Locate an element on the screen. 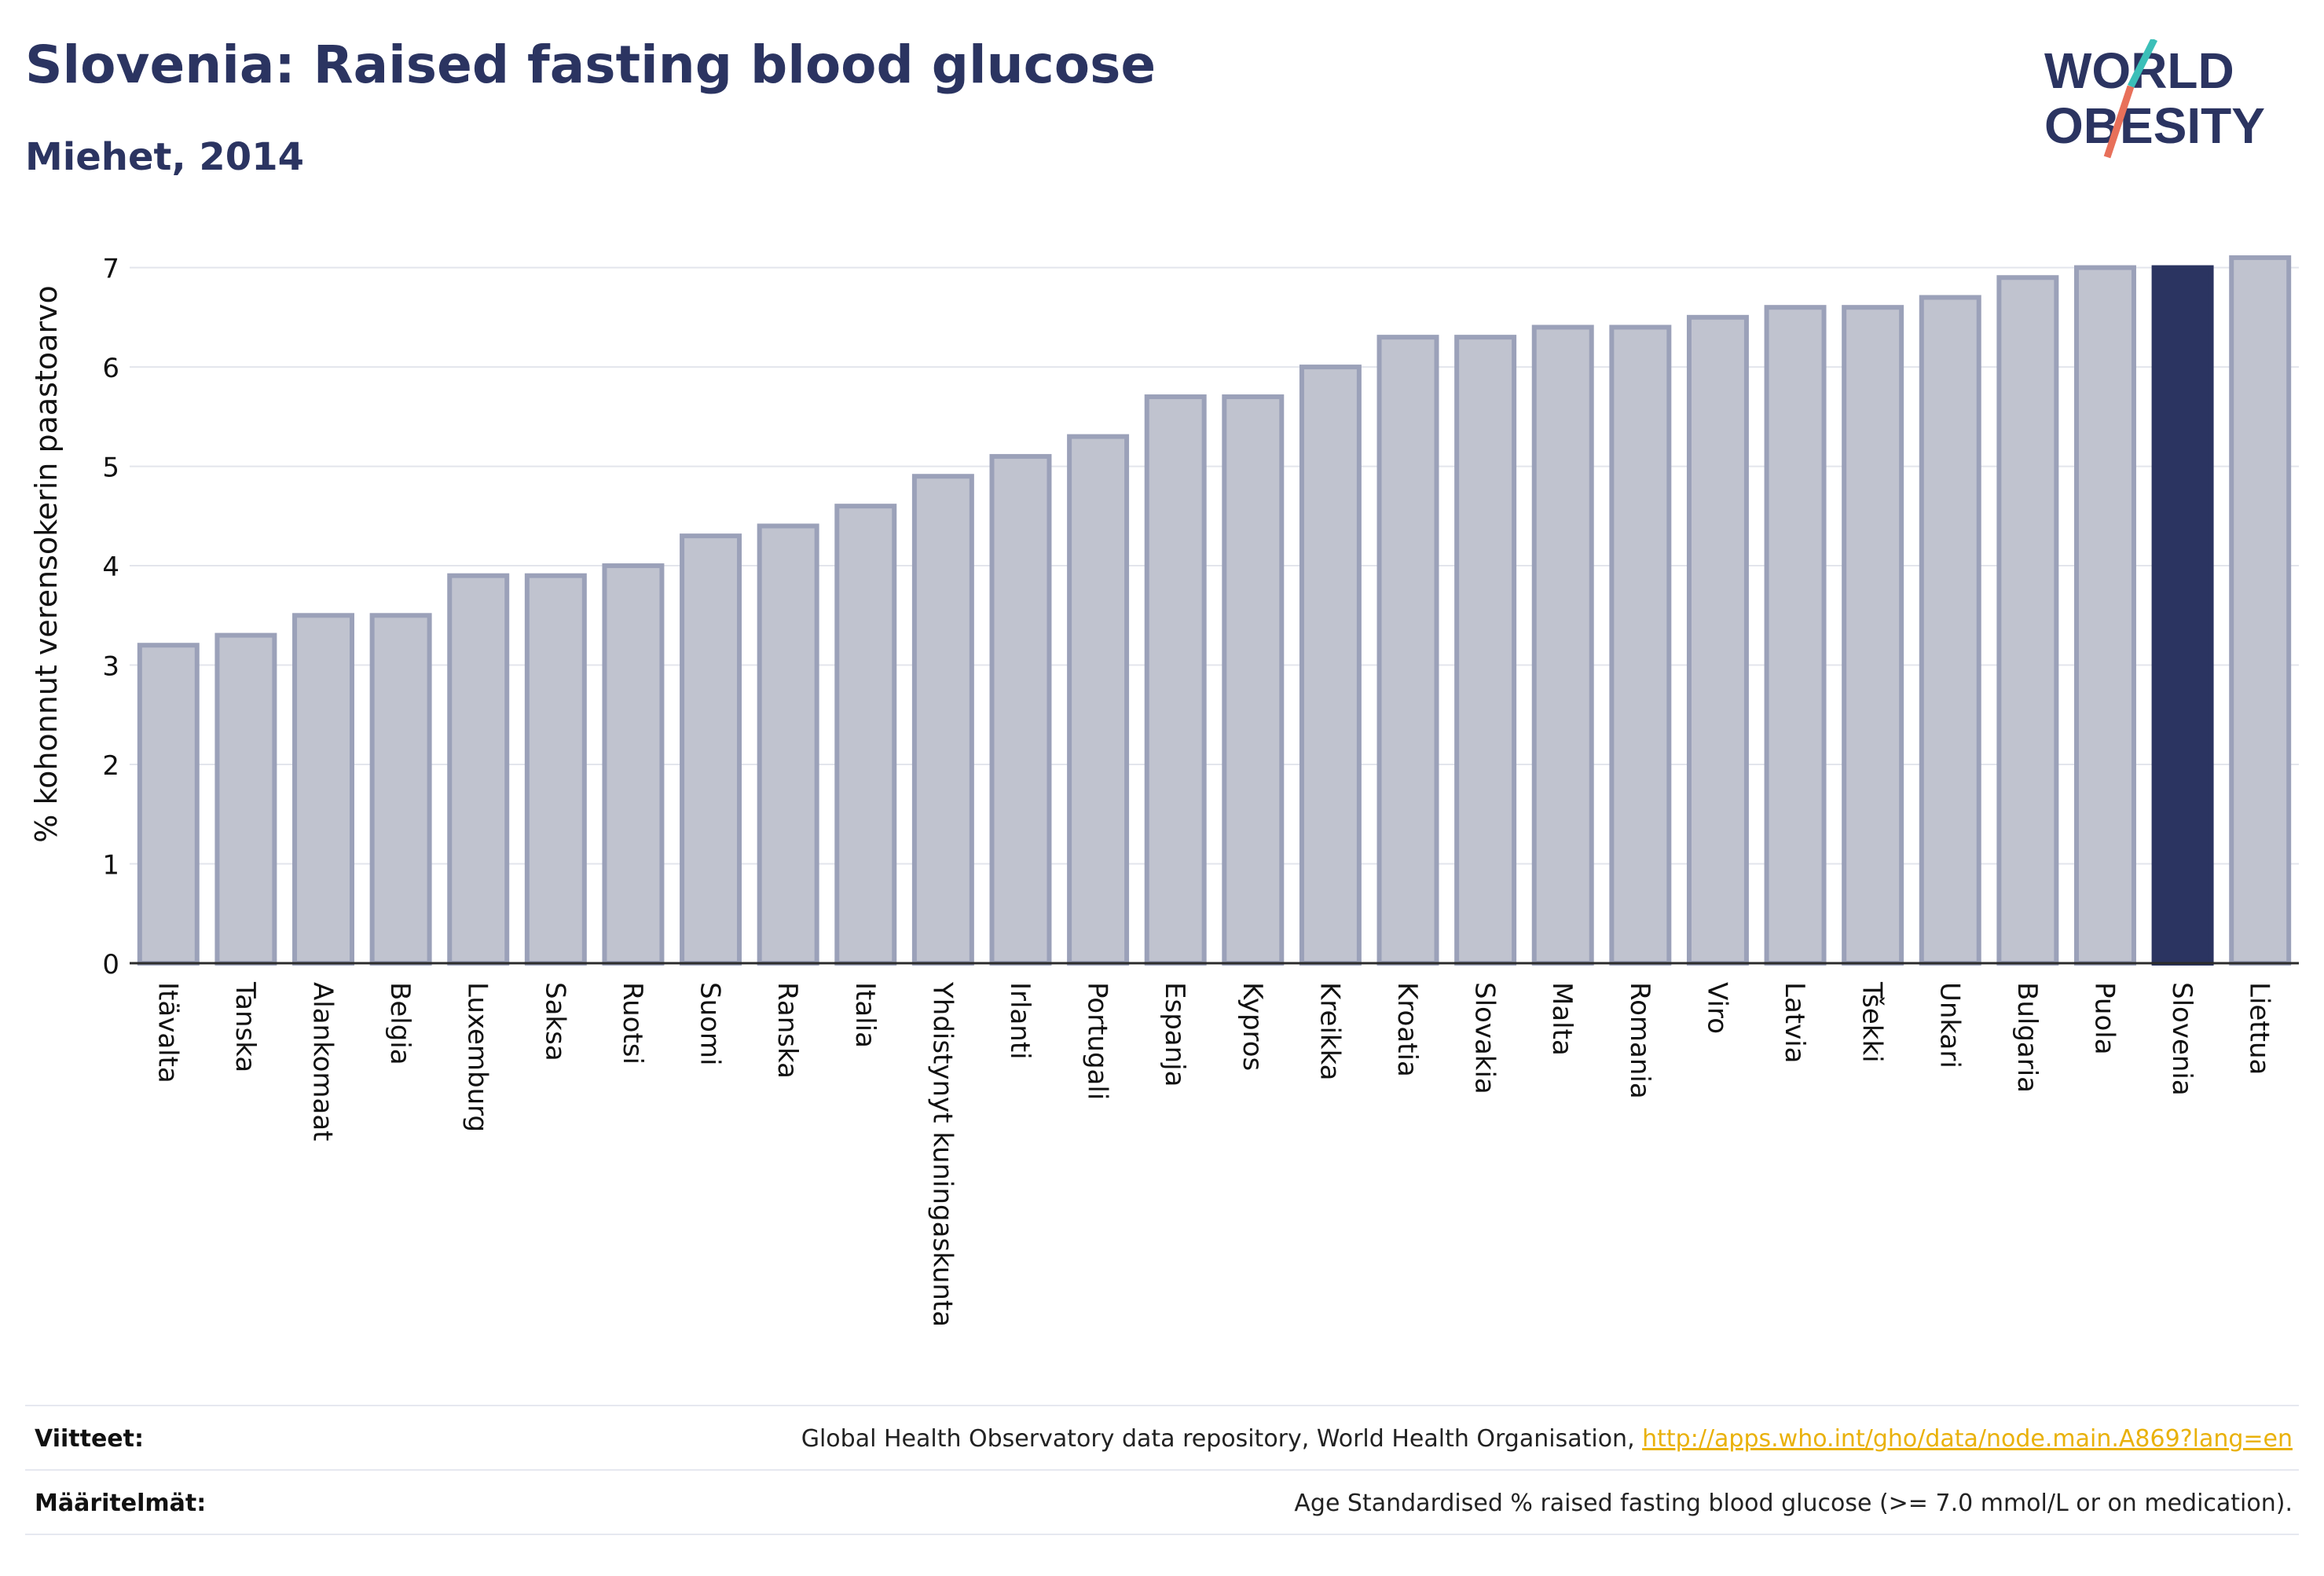 Image resolution: width=2324 pixels, height=1576 pixels. x-tick-label: Viro is located at coordinates (1716, 1008).